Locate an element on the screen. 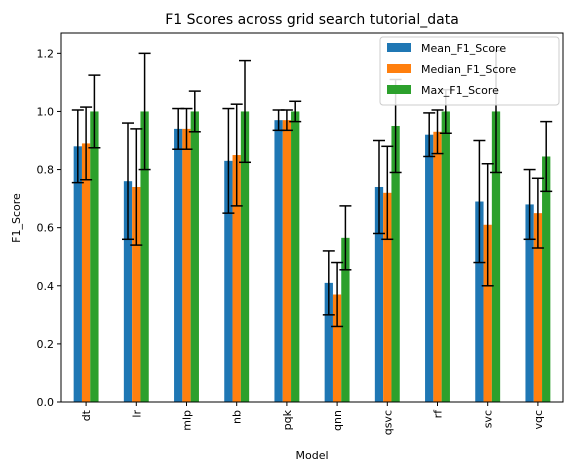  x-axis-label: Model is located at coordinates (311, 455).